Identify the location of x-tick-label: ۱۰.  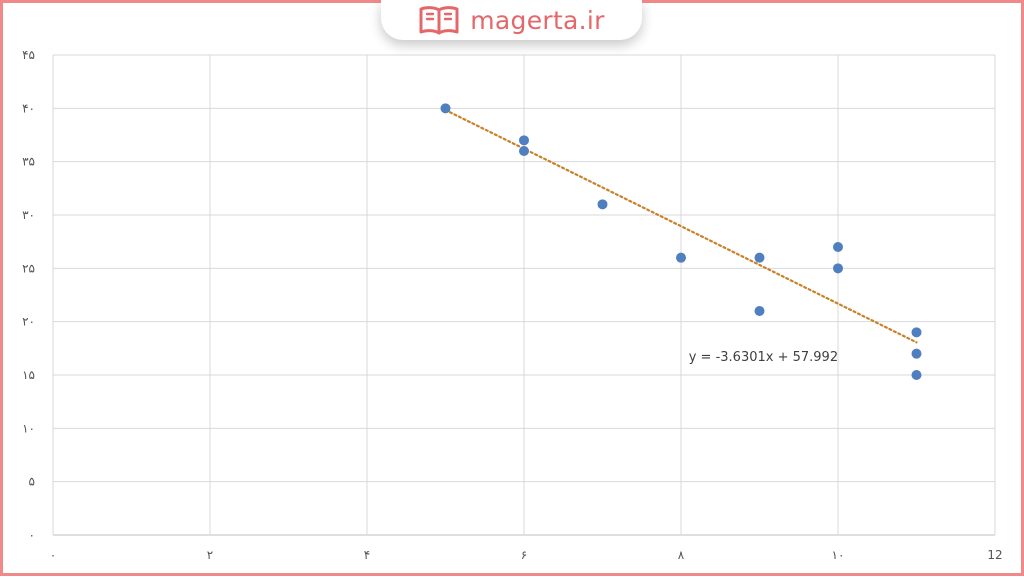
(838, 555).